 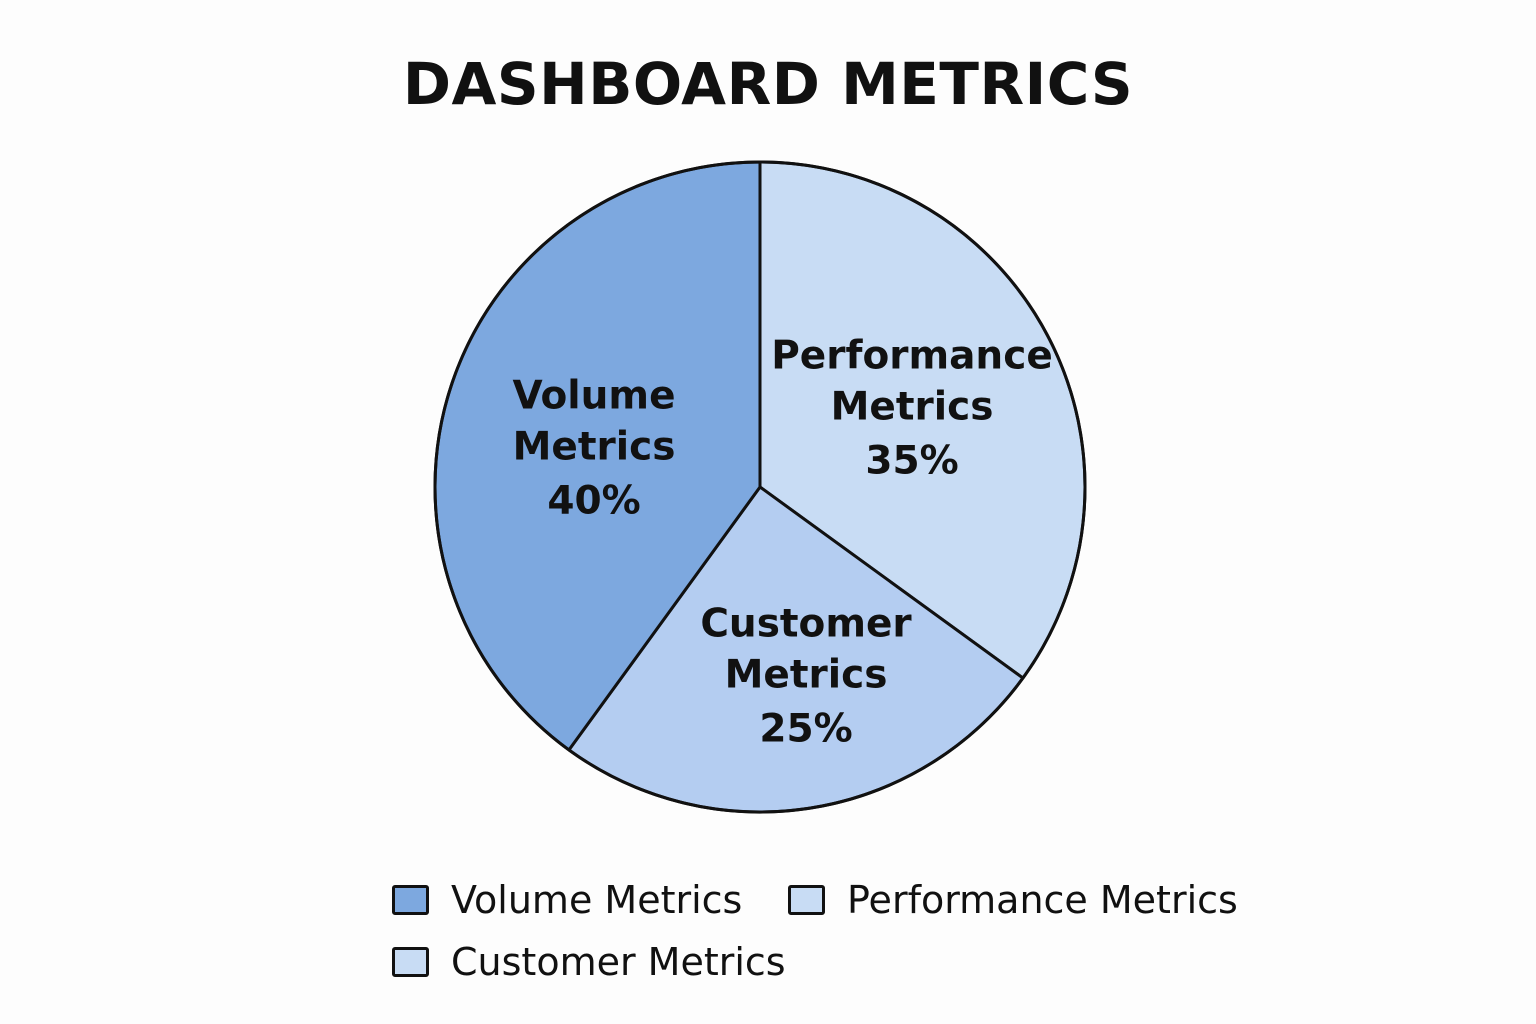 I want to click on legend-item-volume-metrics: Volume Metrics, so click(x=567, y=900).